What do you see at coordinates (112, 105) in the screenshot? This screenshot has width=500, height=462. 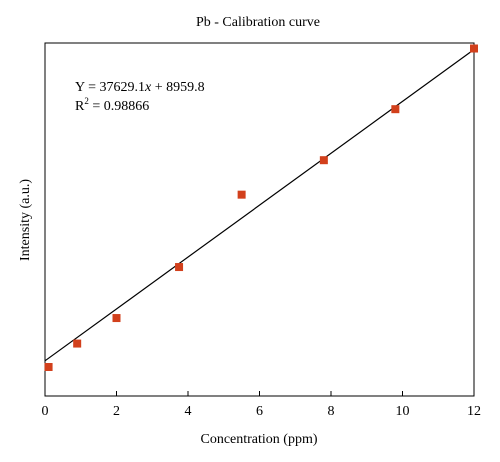 I see `r-squared: R2 = 0.98866` at bounding box center [112, 105].